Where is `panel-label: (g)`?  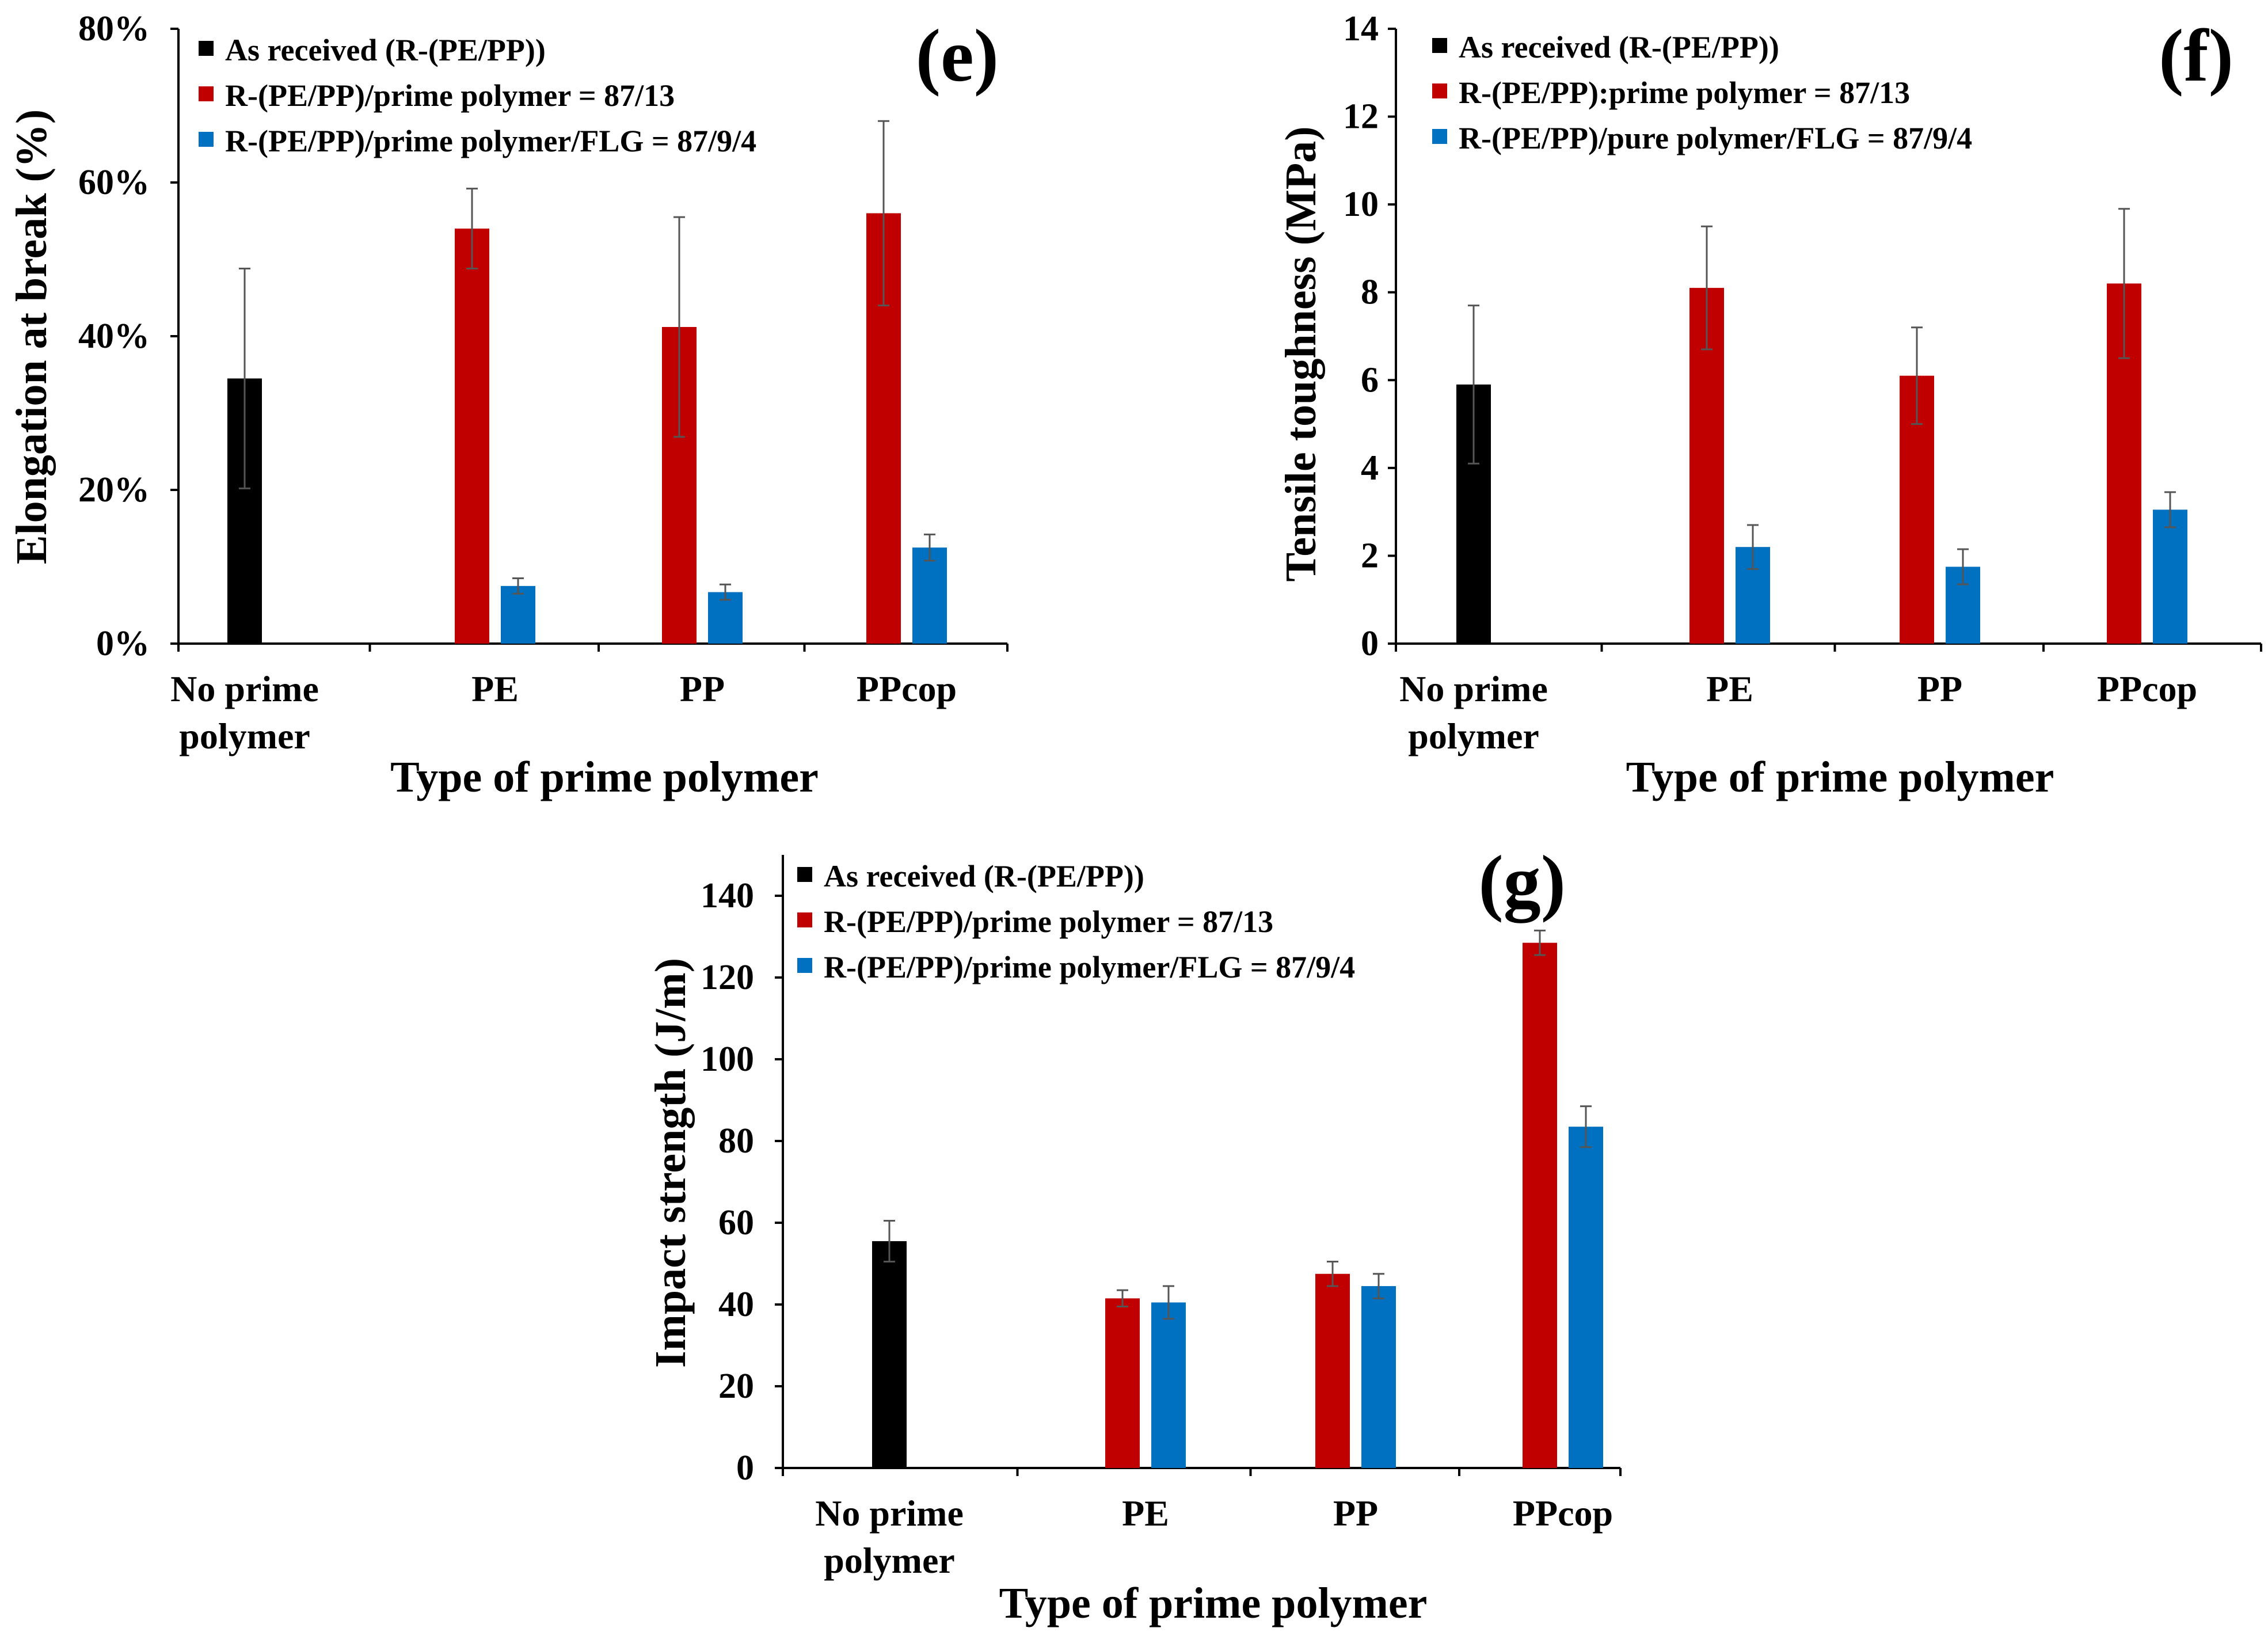
panel-label: (g) is located at coordinates (1522, 881).